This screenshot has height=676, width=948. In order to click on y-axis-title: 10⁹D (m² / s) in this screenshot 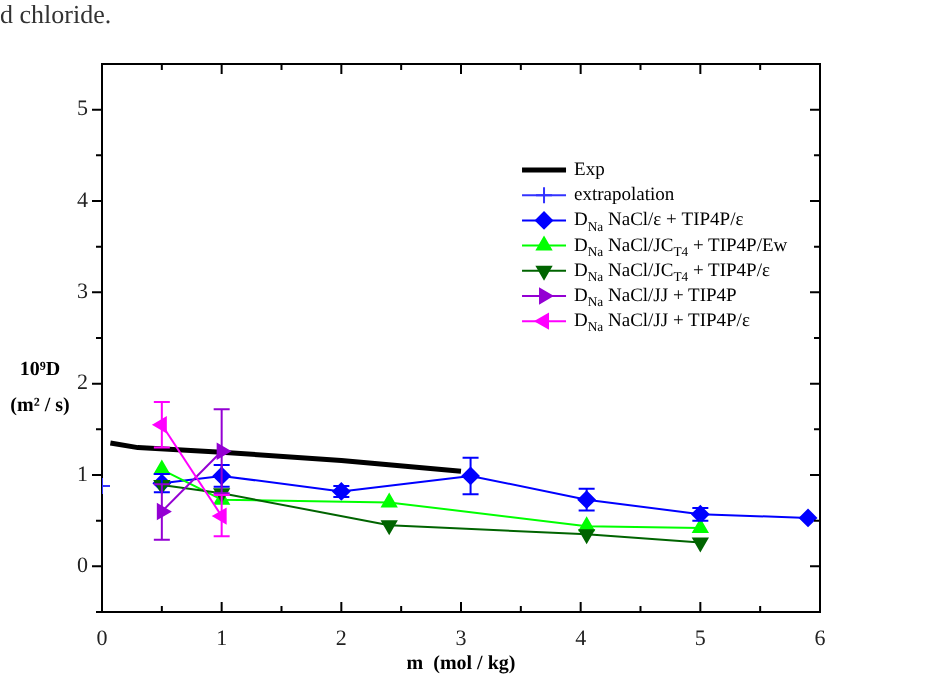, I will do `click(40, 388)`.